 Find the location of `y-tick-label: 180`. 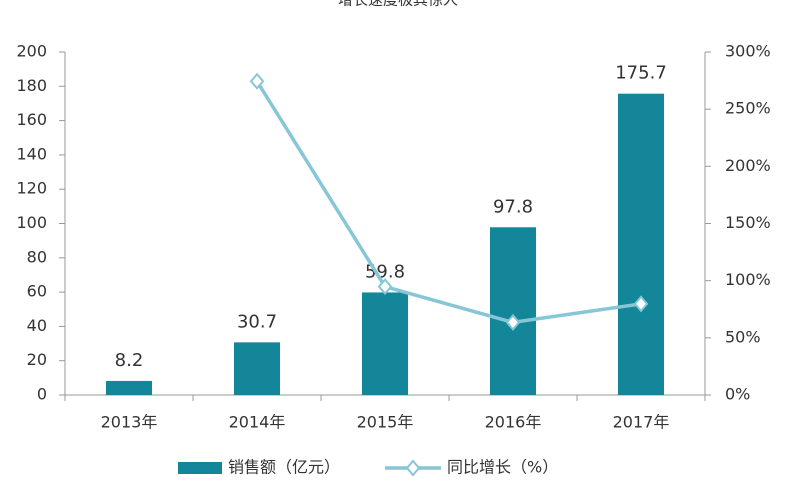

y-tick-label: 180 is located at coordinates (31, 85).